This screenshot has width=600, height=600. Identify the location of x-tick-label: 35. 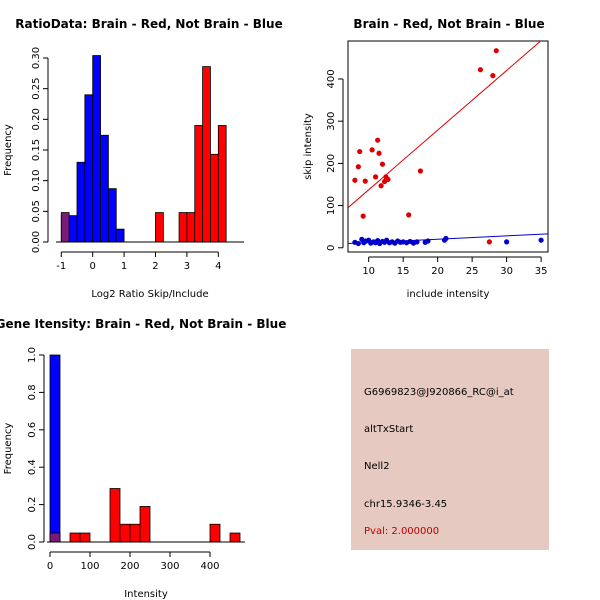
(541, 271).